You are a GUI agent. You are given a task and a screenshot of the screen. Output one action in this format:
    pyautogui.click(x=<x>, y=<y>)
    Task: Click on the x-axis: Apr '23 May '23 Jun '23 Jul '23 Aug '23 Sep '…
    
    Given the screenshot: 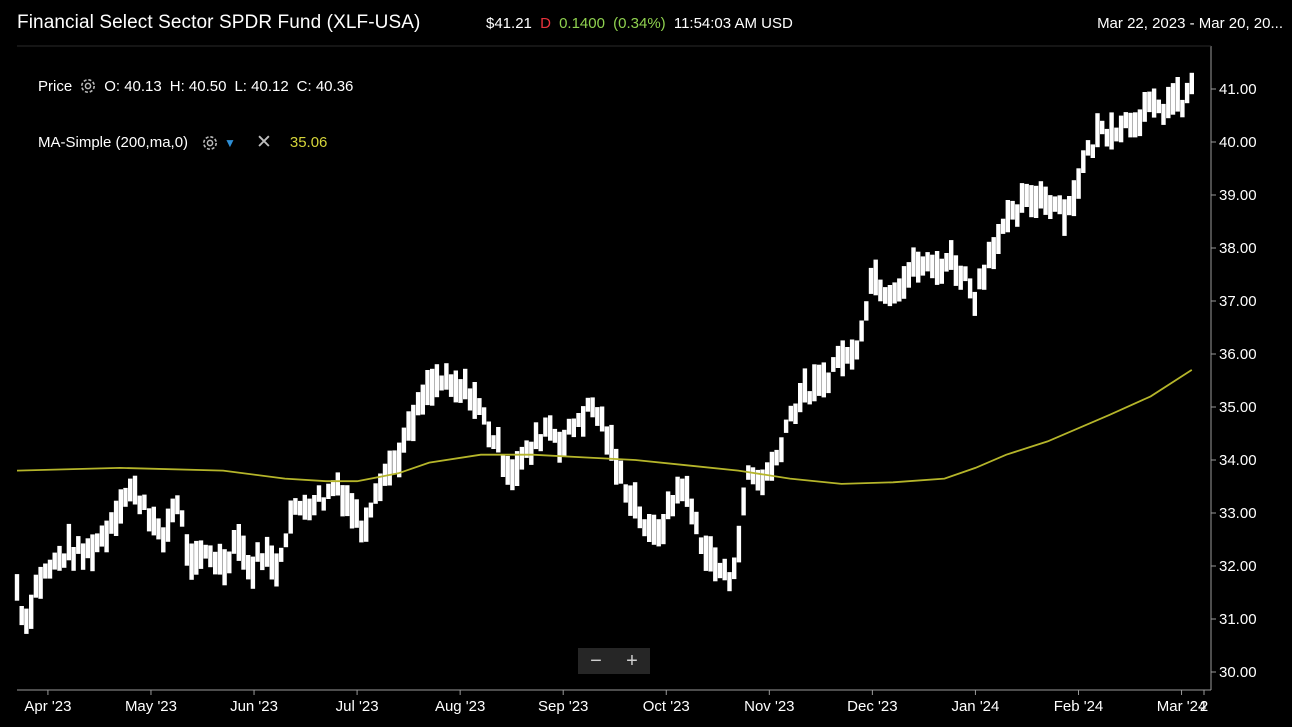 What is the action you would take?
    pyautogui.click(x=616, y=702)
    